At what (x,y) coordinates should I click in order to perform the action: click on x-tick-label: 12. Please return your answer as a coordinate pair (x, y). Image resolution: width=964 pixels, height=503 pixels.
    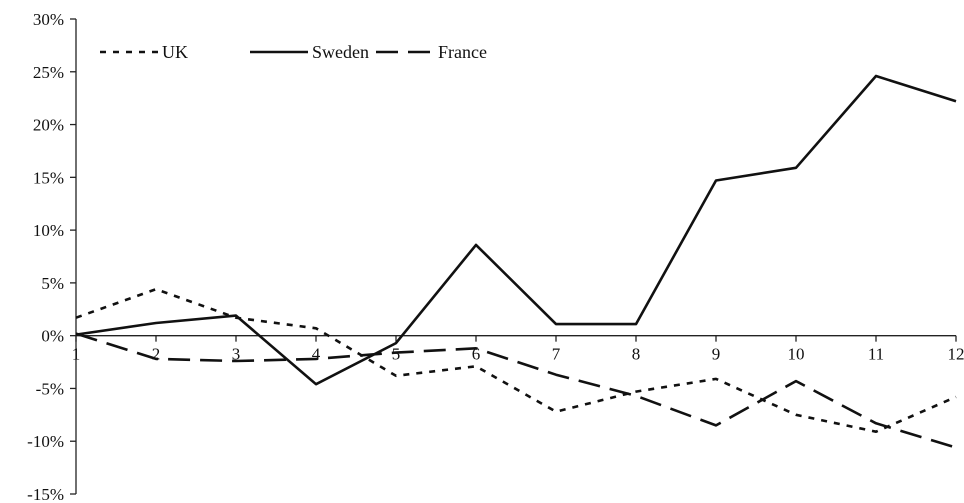
    Looking at the image, I should click on (956, 354).